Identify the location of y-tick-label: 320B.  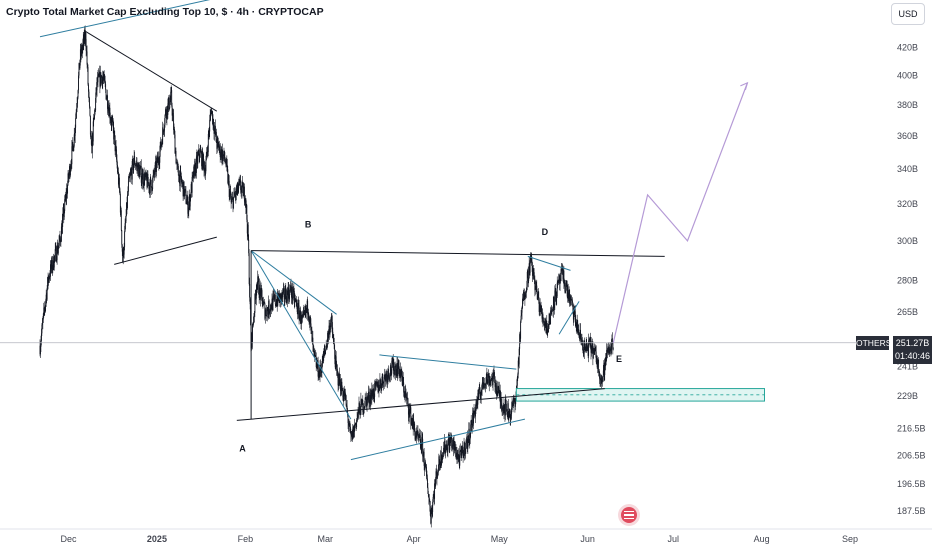
(907, 204).